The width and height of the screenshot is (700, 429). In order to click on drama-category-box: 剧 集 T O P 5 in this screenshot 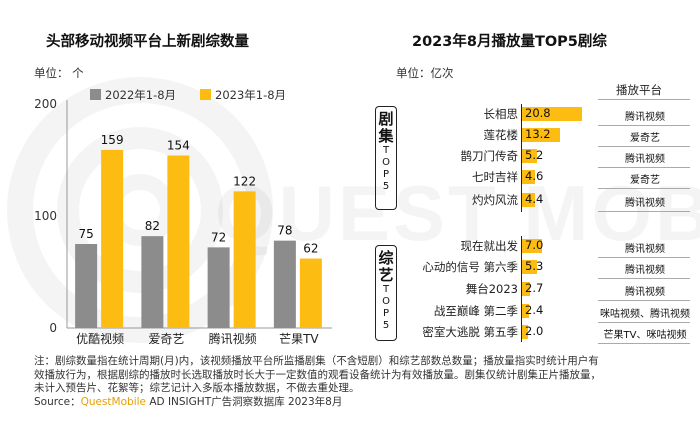, I will do `click(386, 158)`.